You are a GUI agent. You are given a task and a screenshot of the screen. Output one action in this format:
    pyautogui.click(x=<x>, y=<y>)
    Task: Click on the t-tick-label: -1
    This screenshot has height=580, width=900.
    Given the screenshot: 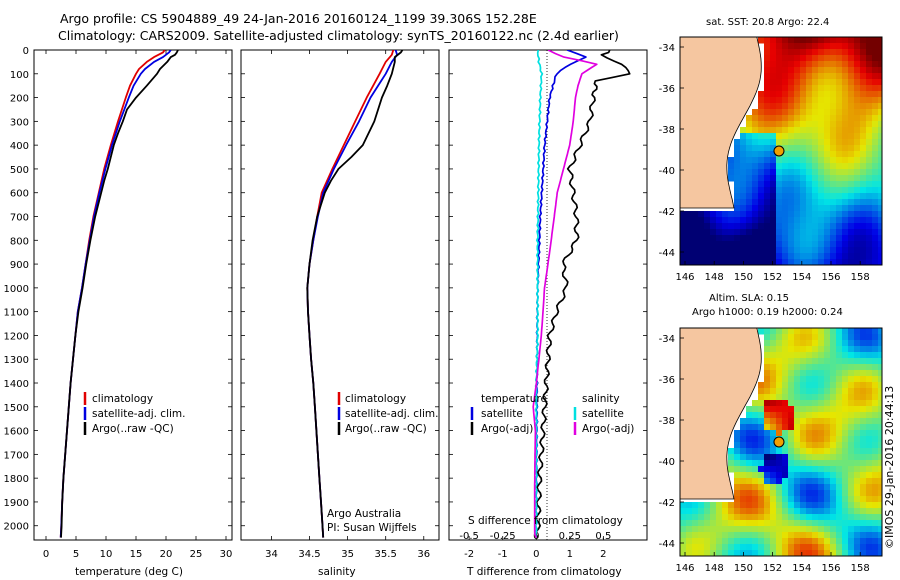 What is the action you would take?
    pyautogui.click(x=503, y=554)
    